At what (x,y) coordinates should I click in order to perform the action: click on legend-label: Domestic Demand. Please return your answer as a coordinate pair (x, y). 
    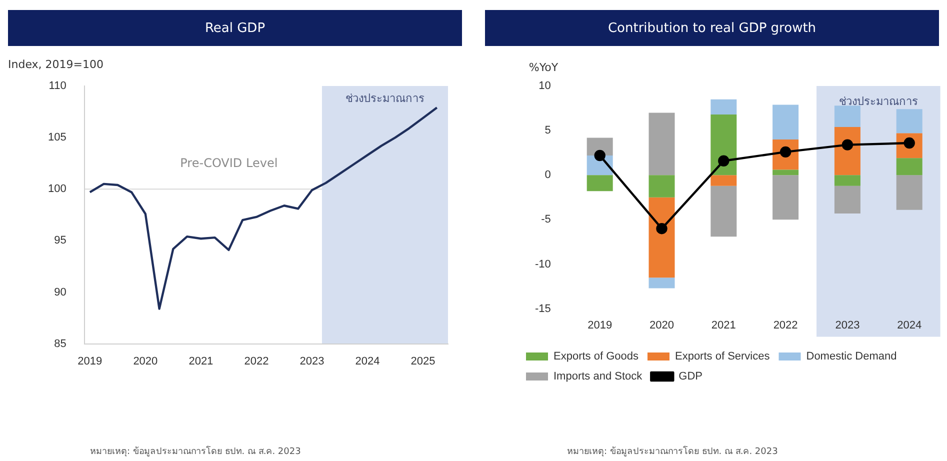
    Looking at the image, I should click on (851, 356).